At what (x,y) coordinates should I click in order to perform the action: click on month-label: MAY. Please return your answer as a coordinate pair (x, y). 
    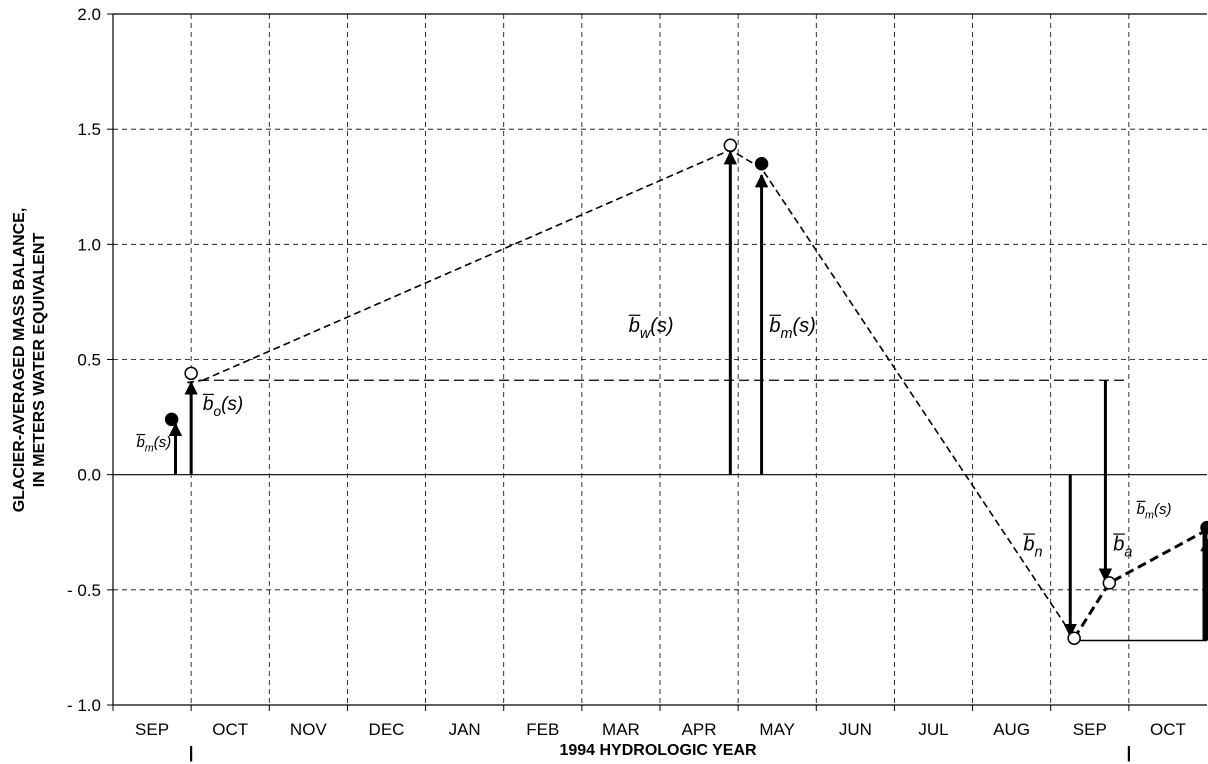
    Looking at the image, I should click on (777, 729).